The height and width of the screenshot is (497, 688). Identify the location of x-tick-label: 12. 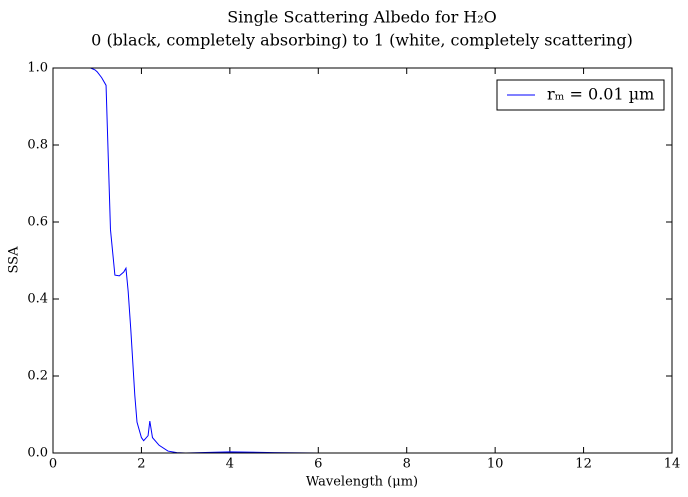
(583, 464).